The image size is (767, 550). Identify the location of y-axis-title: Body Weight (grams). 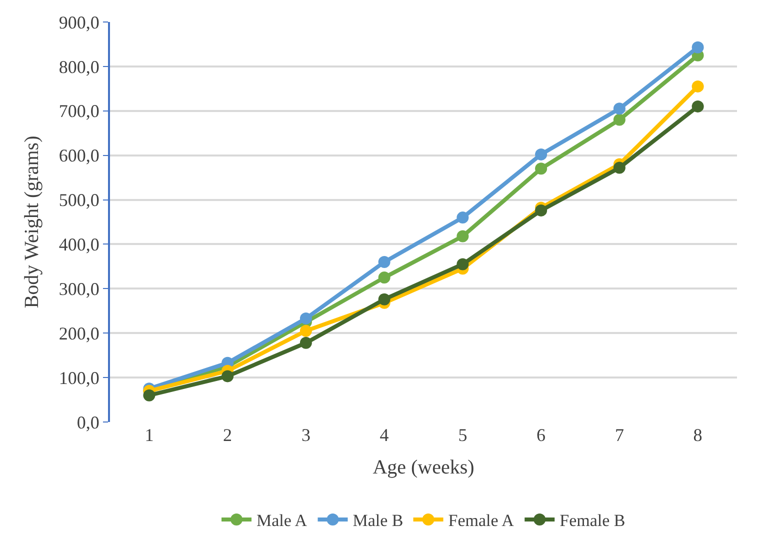
(31, 222).